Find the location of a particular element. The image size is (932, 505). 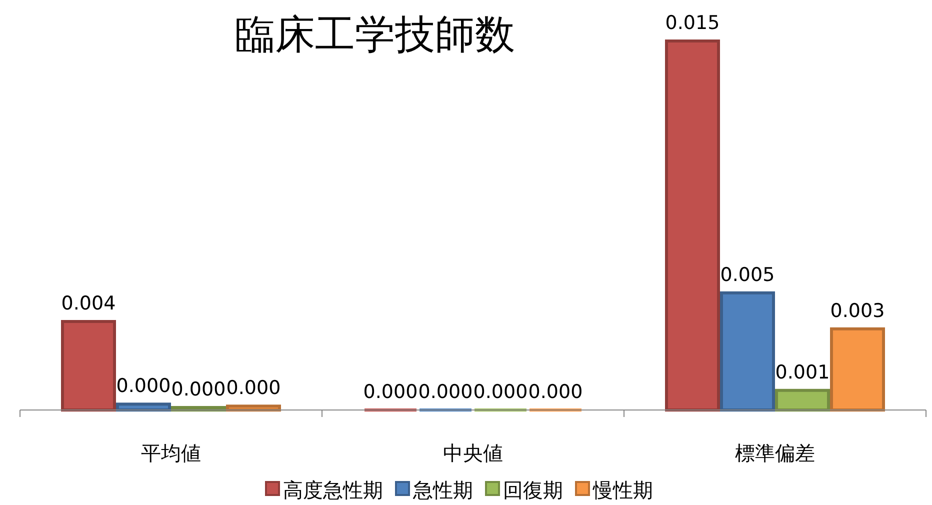

data-label: 0.004 is located at coordinates (88, 303).